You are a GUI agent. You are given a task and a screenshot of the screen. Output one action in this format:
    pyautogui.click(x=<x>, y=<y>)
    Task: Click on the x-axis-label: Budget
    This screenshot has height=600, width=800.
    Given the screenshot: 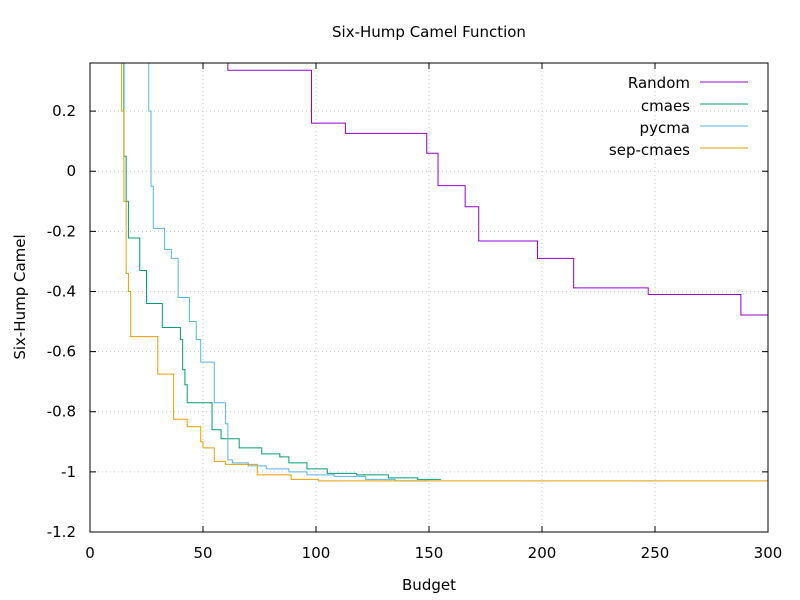 What is the action you would take?
    pyautogui.click(x=429, y=585)
    